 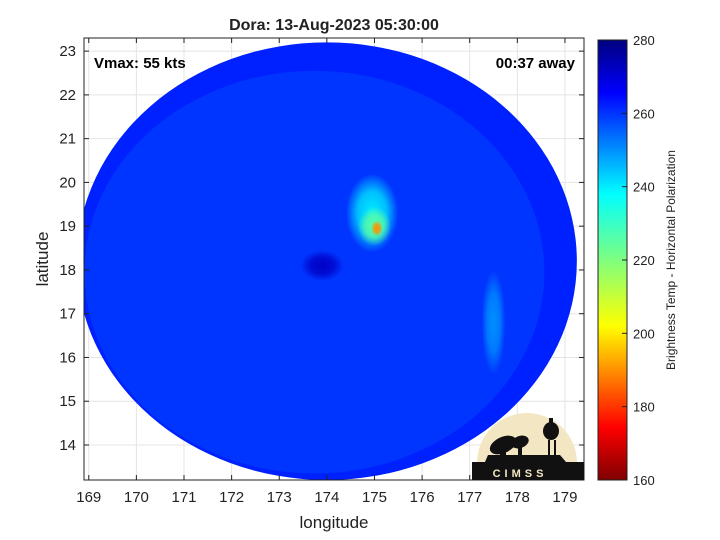 I want to click on x-tick-label: 171, so click(x=183, y=497).